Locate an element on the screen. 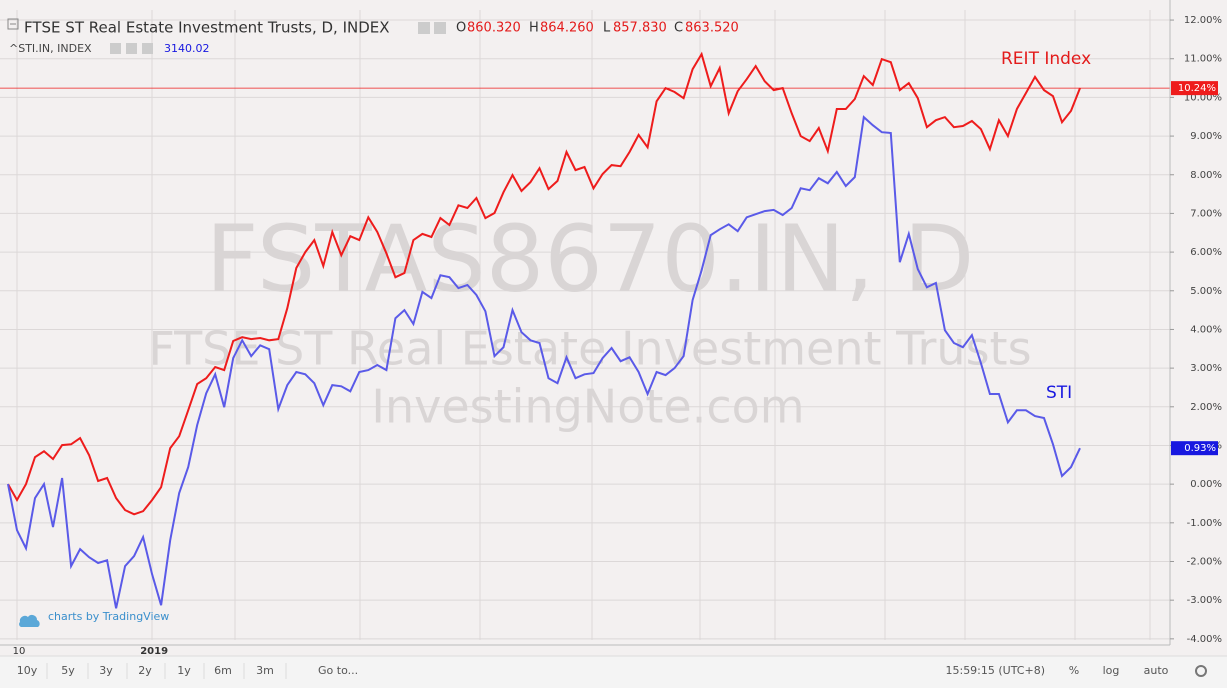 Image resolution: width=1227 pixels, height=688 pixels. range-button: 10y is located at coordinates (27, 670).